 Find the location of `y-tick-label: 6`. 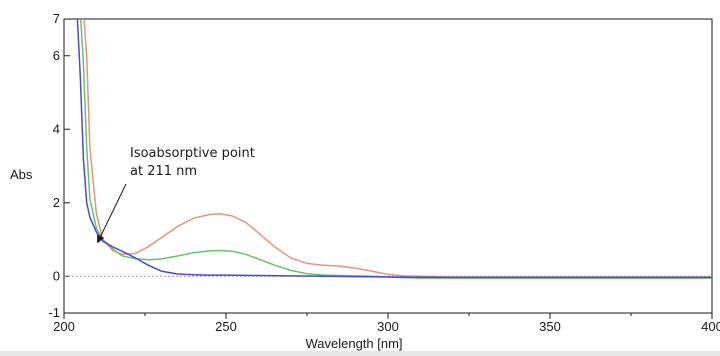

y-tick-label: 6 is located at coordinates (56, 55).